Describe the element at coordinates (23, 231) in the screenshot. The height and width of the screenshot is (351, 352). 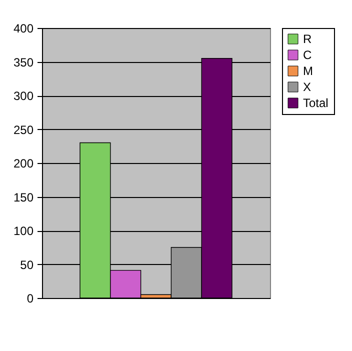
I see `y-tick-label: 100` at that location.